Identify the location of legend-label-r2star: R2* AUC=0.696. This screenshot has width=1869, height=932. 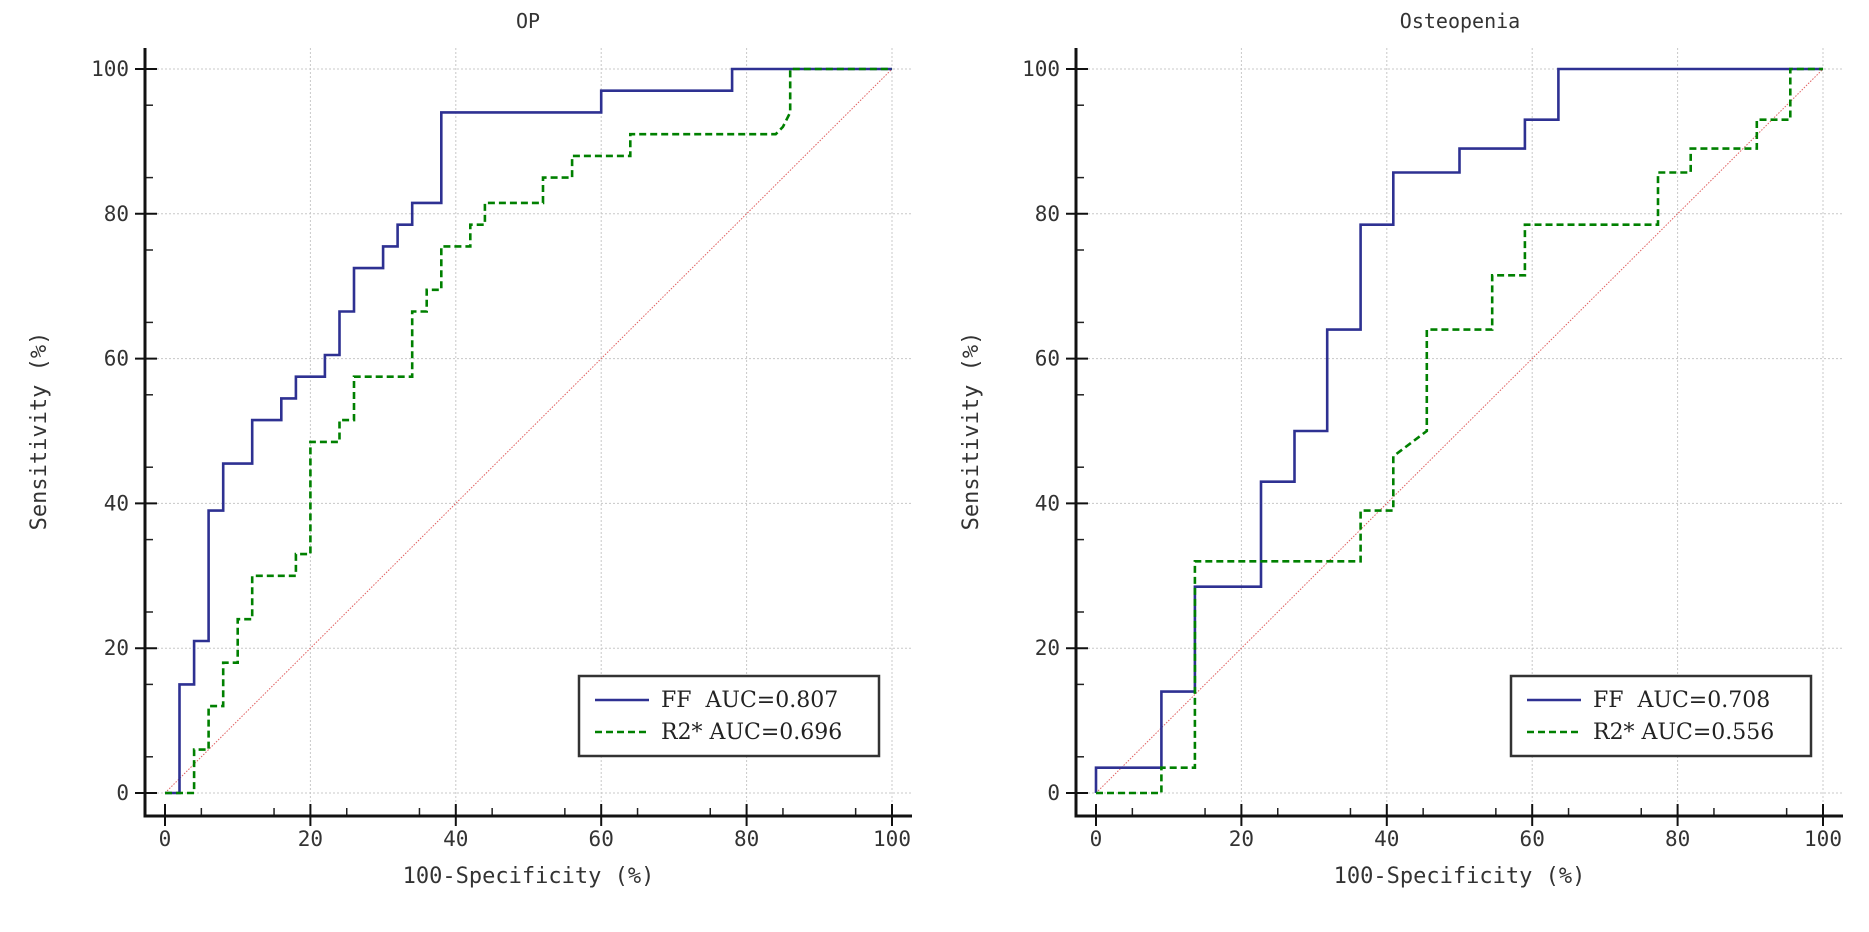
(751, 732).